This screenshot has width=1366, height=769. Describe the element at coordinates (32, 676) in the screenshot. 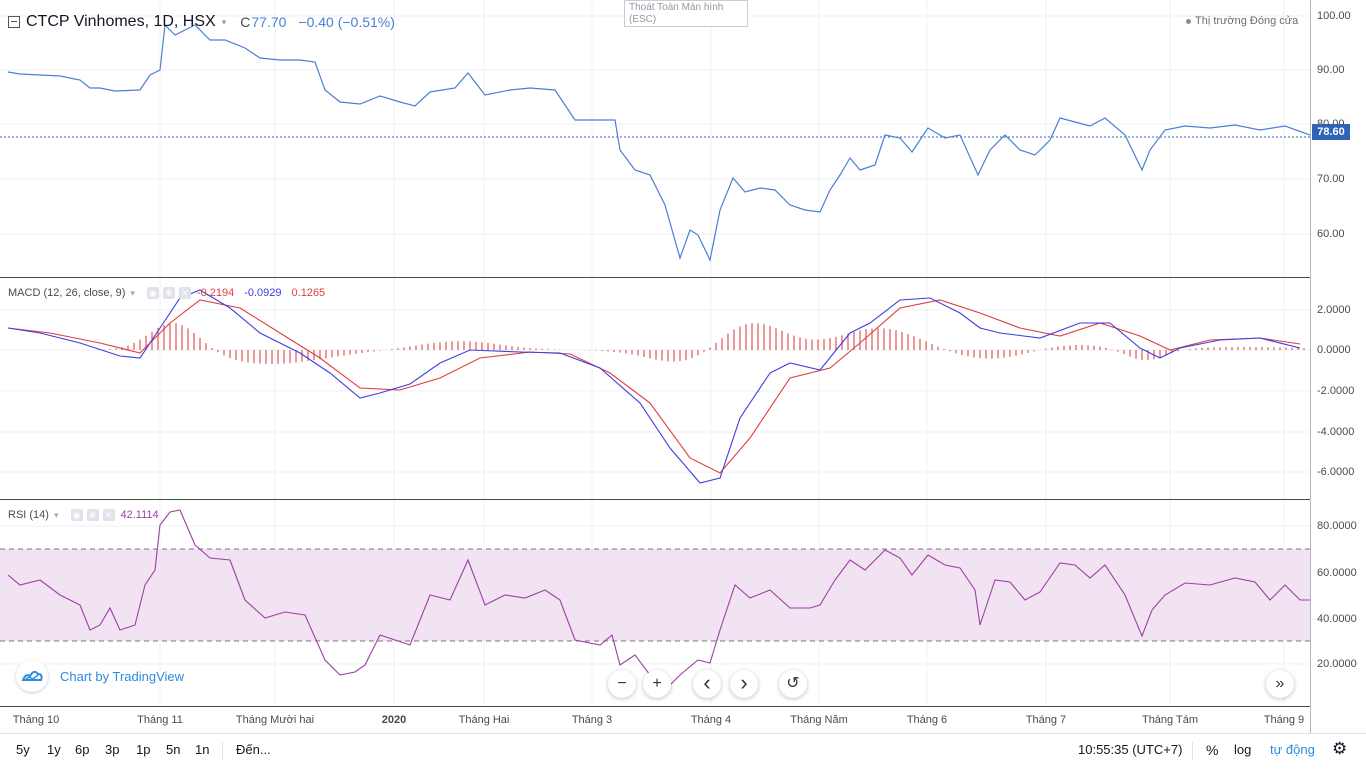

I see `tradingview-logo-icon` at that location.